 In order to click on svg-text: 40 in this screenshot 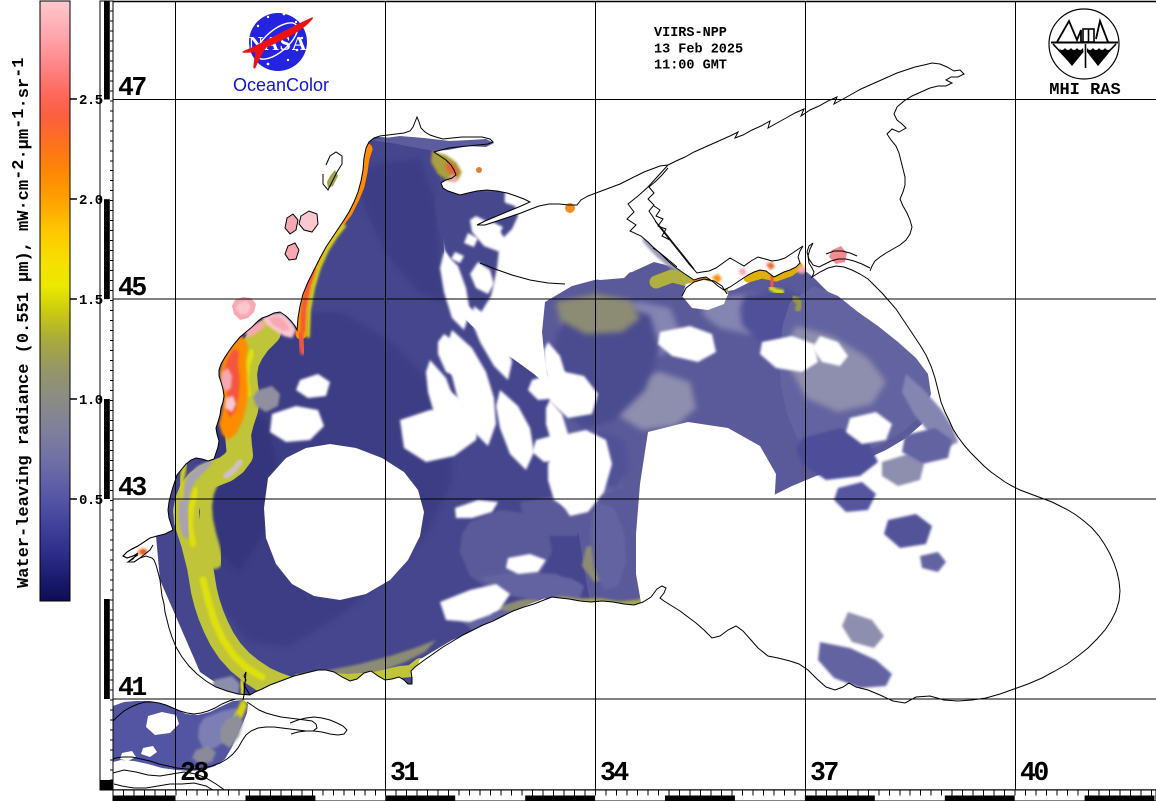, I will do `click(1034, 773)`.